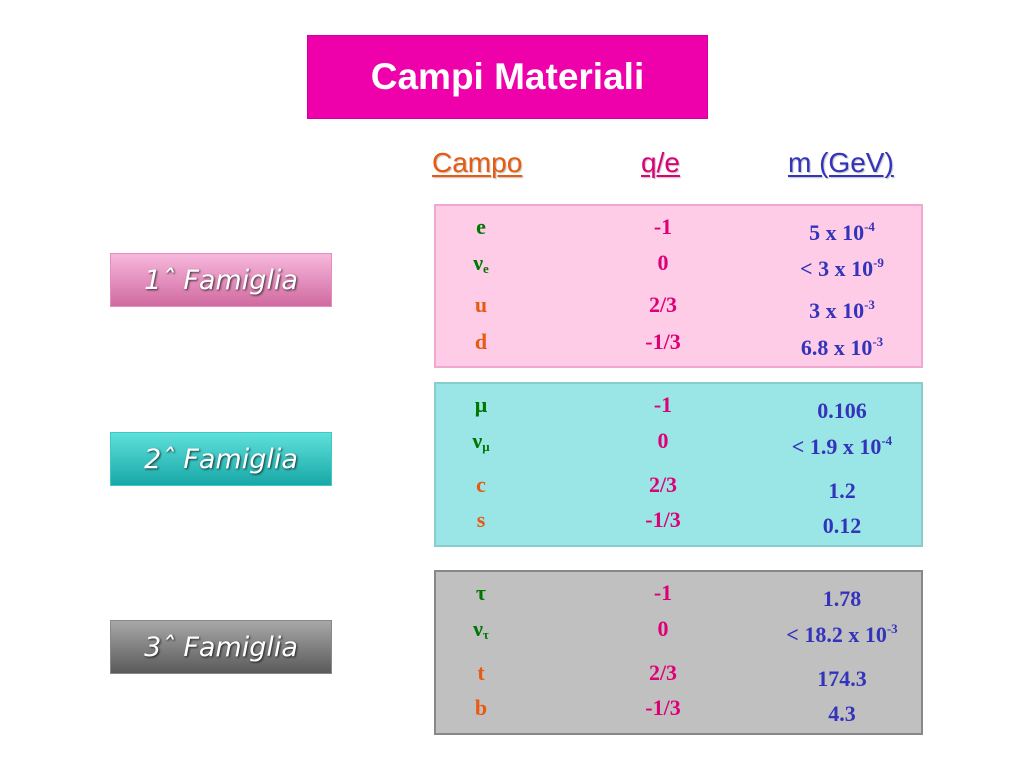 This screenshot has width=1024, height=768. What do you see at coordinates (842, 713) in the screenshot?
I see `particle-mass: 4.3` at bounding box center [842, 713].